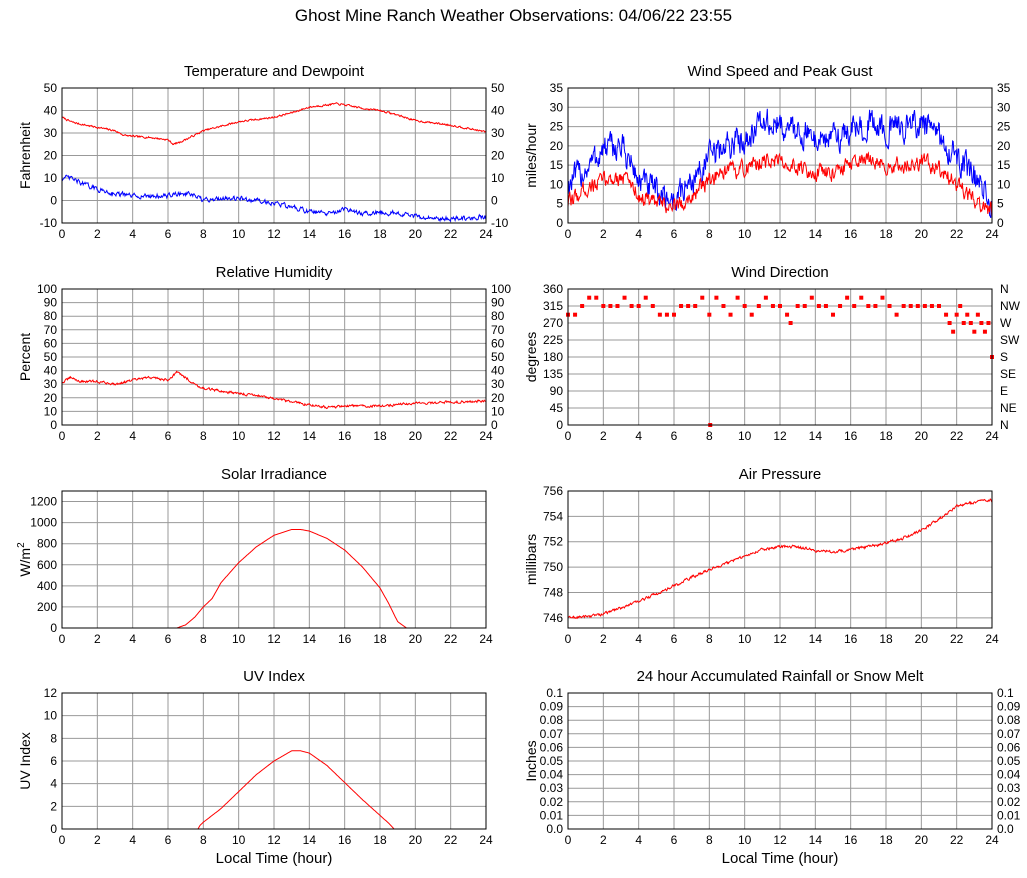 This screenshot has height=878, width=1027. Describe the element at coordinates (498, 156) in the screenshot. I see `y-tick-label-right: 20` at that location.